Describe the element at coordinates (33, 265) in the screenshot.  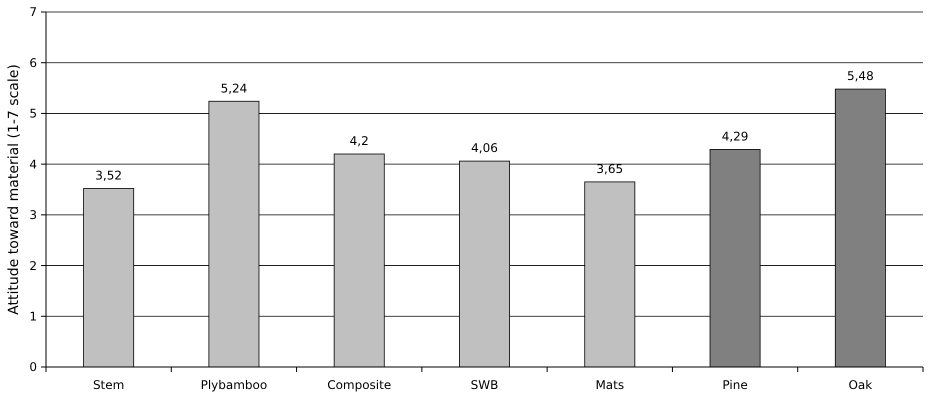
I see `y-tick-label: 2` at that location.